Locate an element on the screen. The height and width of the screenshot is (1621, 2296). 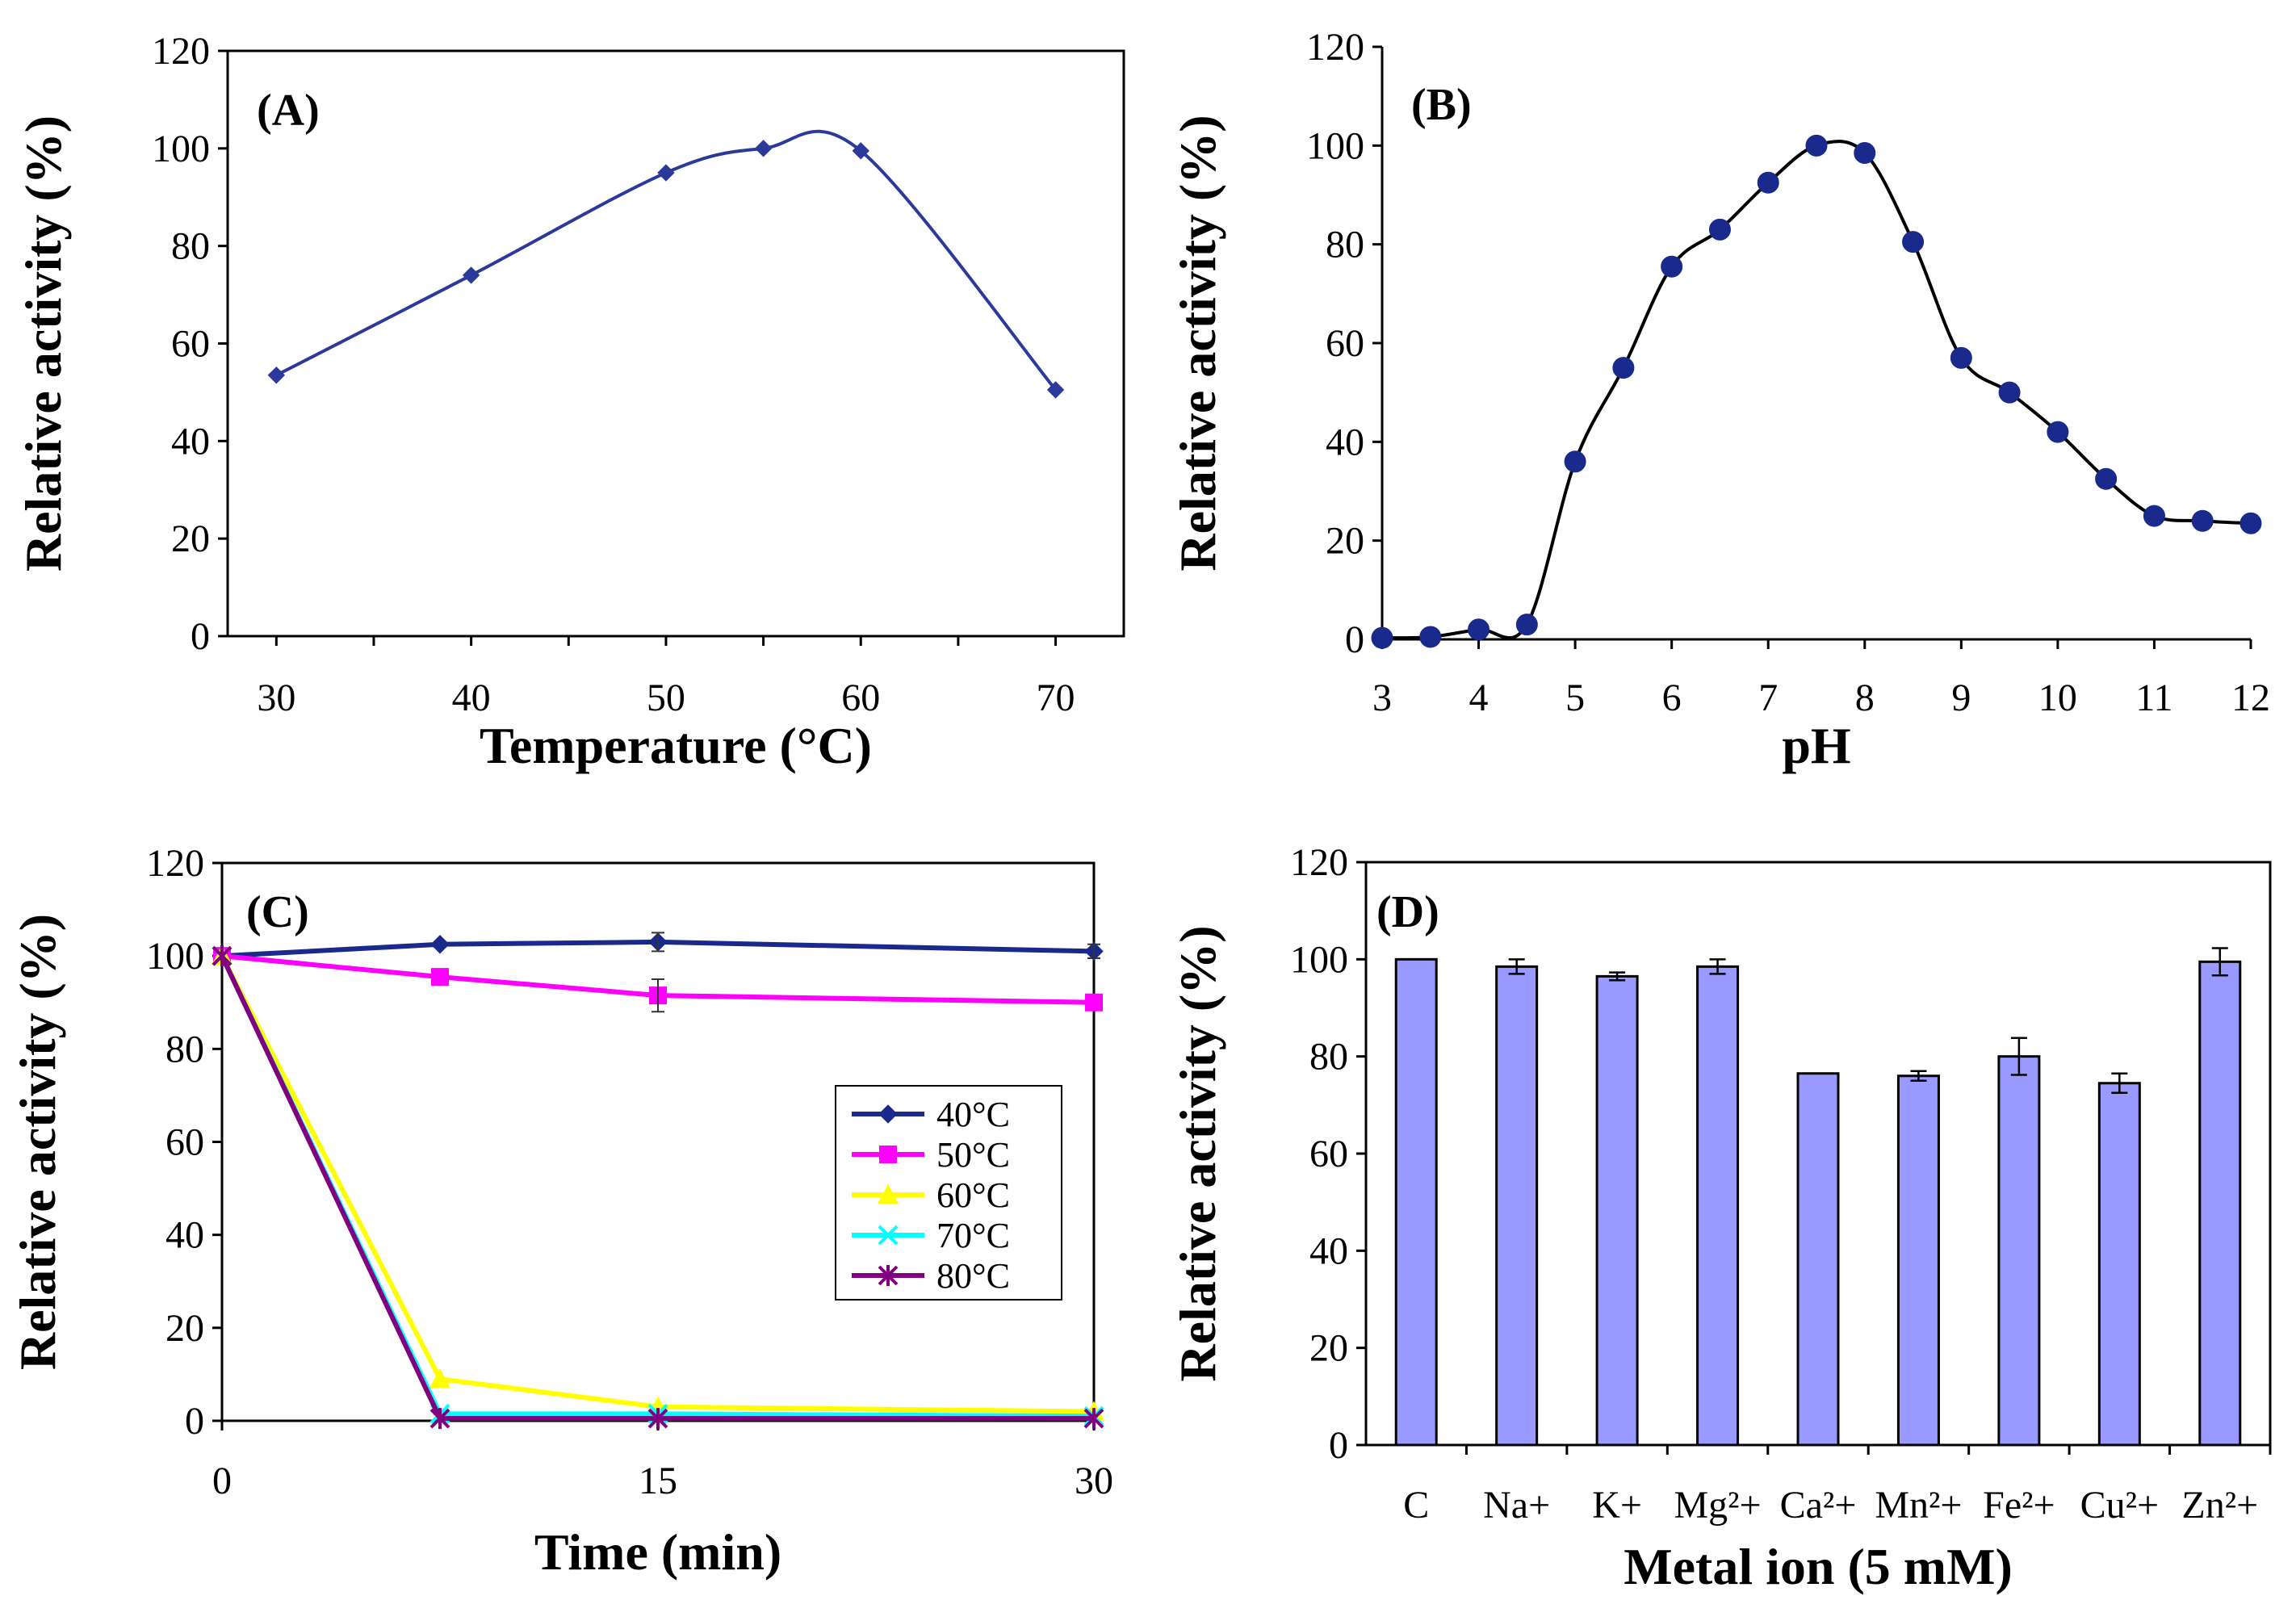
panel-C-legend-item: 60°C is located at coordinates (931, 1195).